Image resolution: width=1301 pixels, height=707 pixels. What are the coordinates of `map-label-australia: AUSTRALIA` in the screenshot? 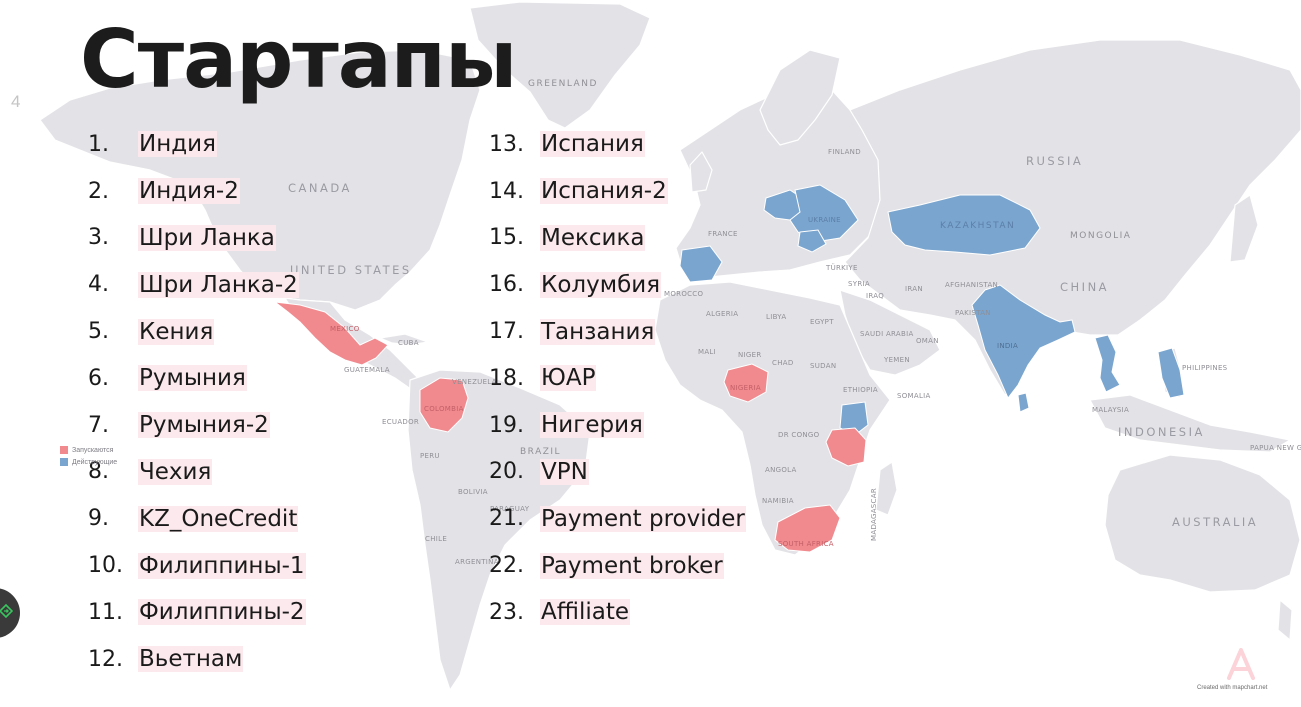 It's located at (1215, 522).